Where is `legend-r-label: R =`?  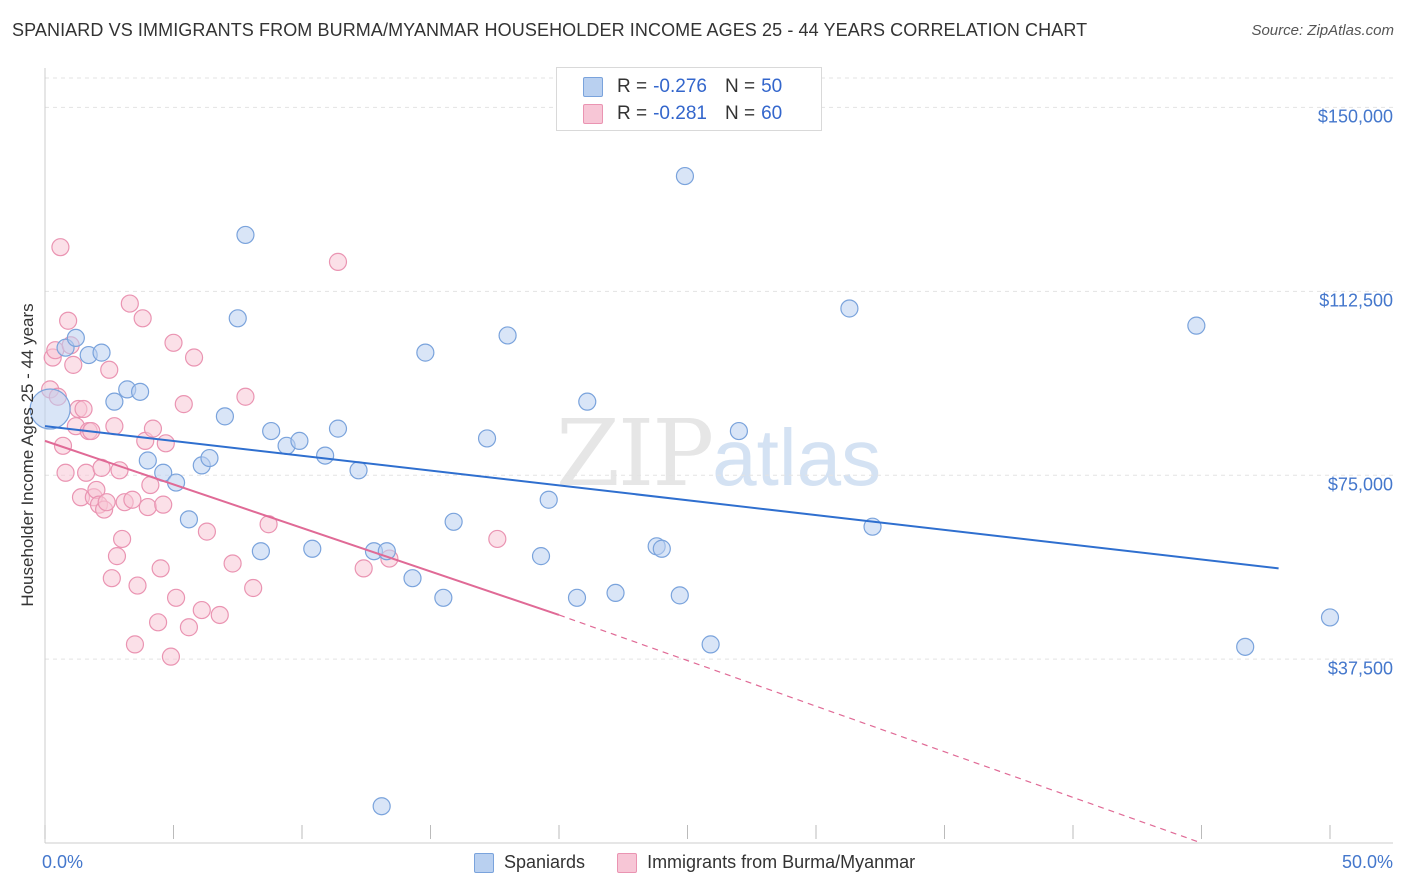
legend-r-label: R = is located at coordinates (632, 113).